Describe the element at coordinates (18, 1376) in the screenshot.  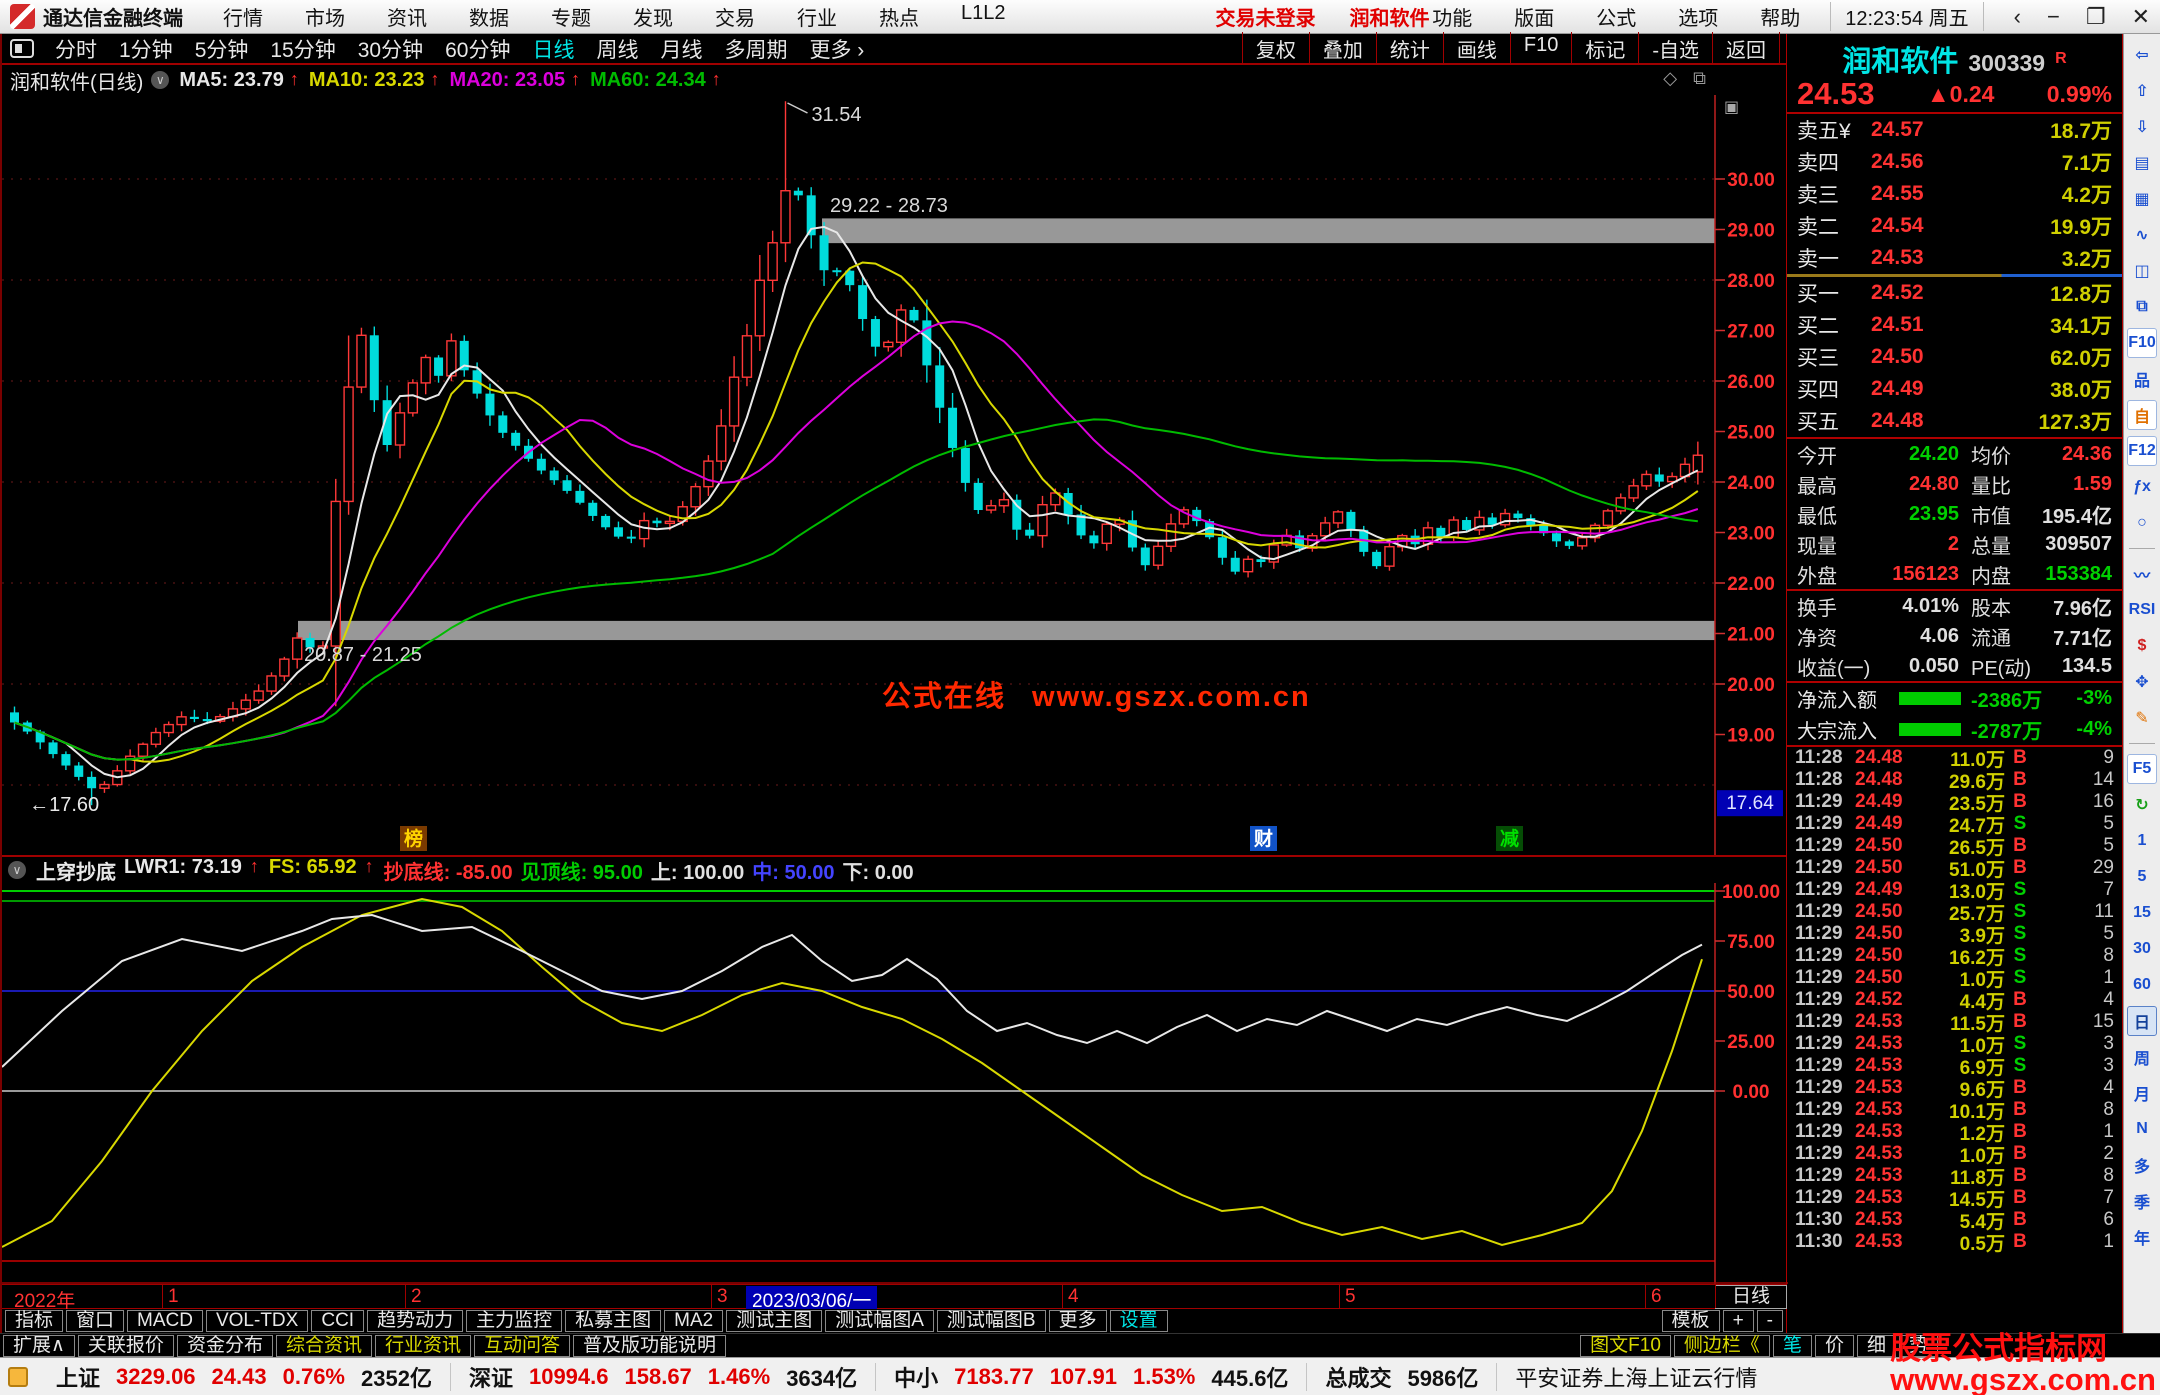
I see `market-status-icon` at that location.